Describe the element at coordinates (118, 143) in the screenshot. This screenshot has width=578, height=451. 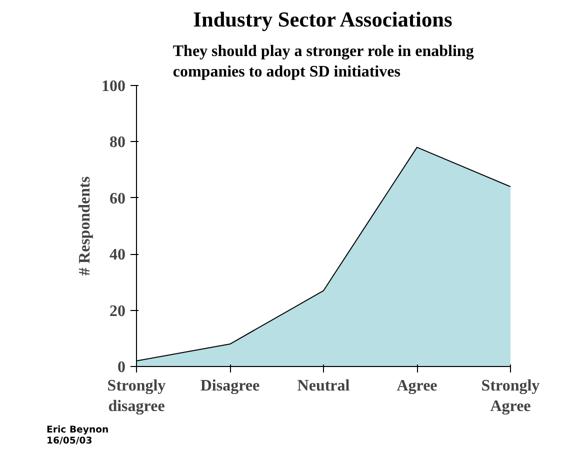
I see `y-tick-label: 80` at that location.